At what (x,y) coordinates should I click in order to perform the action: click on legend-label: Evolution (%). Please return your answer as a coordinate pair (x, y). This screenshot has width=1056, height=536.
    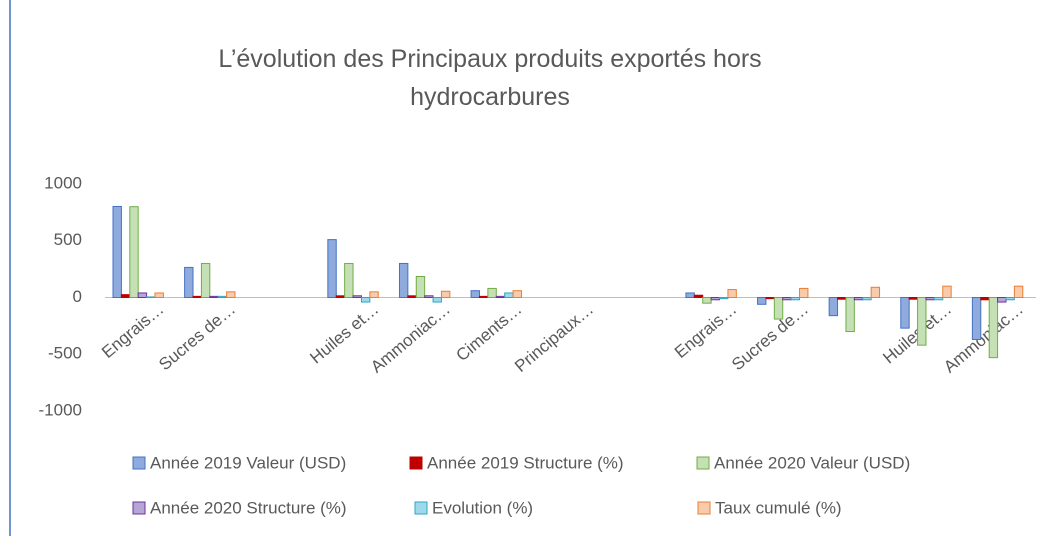
    Looking at the image, I should click on (482, 507).